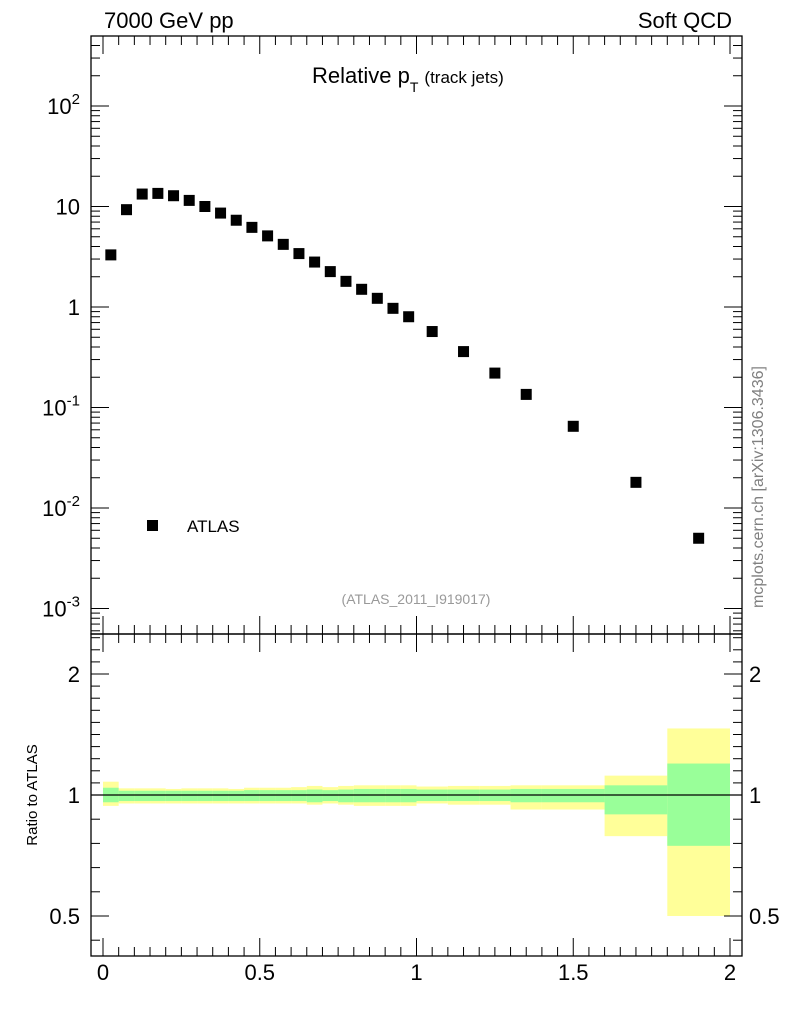 Image resolution: width=786 pixels, height=1029 pixels. What do you see at coordinates (32, 794) in the screenshot?
I see `ratio-axis-label: Ratio to ATLAS` at bounding box center [32, 794].